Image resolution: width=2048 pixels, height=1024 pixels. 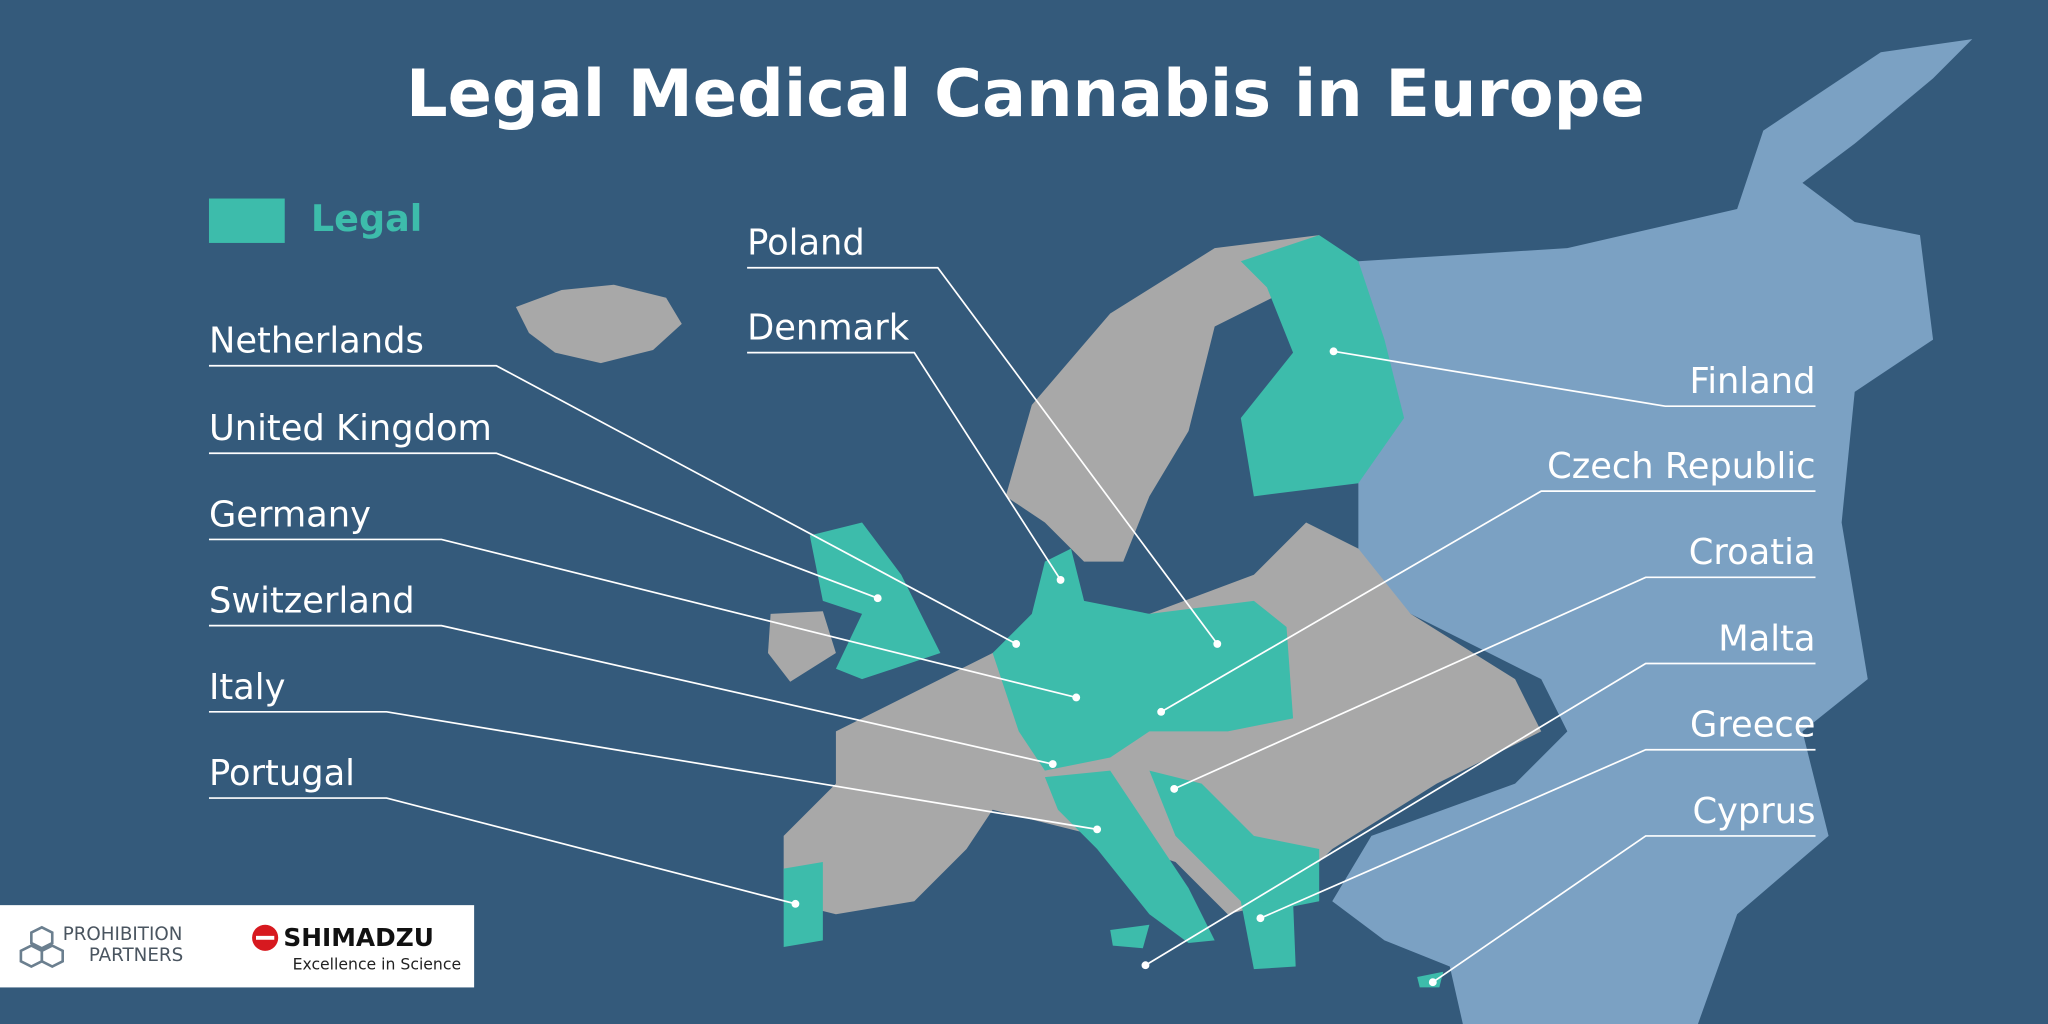 I want to click on logo-panel, so click(x=237, y=946).